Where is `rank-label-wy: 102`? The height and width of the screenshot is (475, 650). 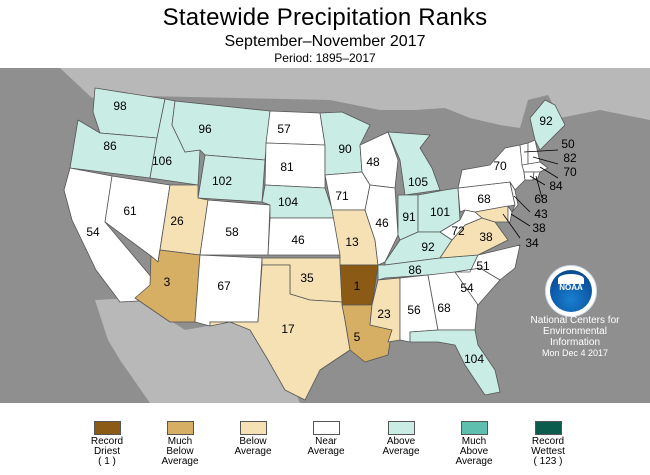
rank-label-wy: 102 is located at coordinates (222, 181).